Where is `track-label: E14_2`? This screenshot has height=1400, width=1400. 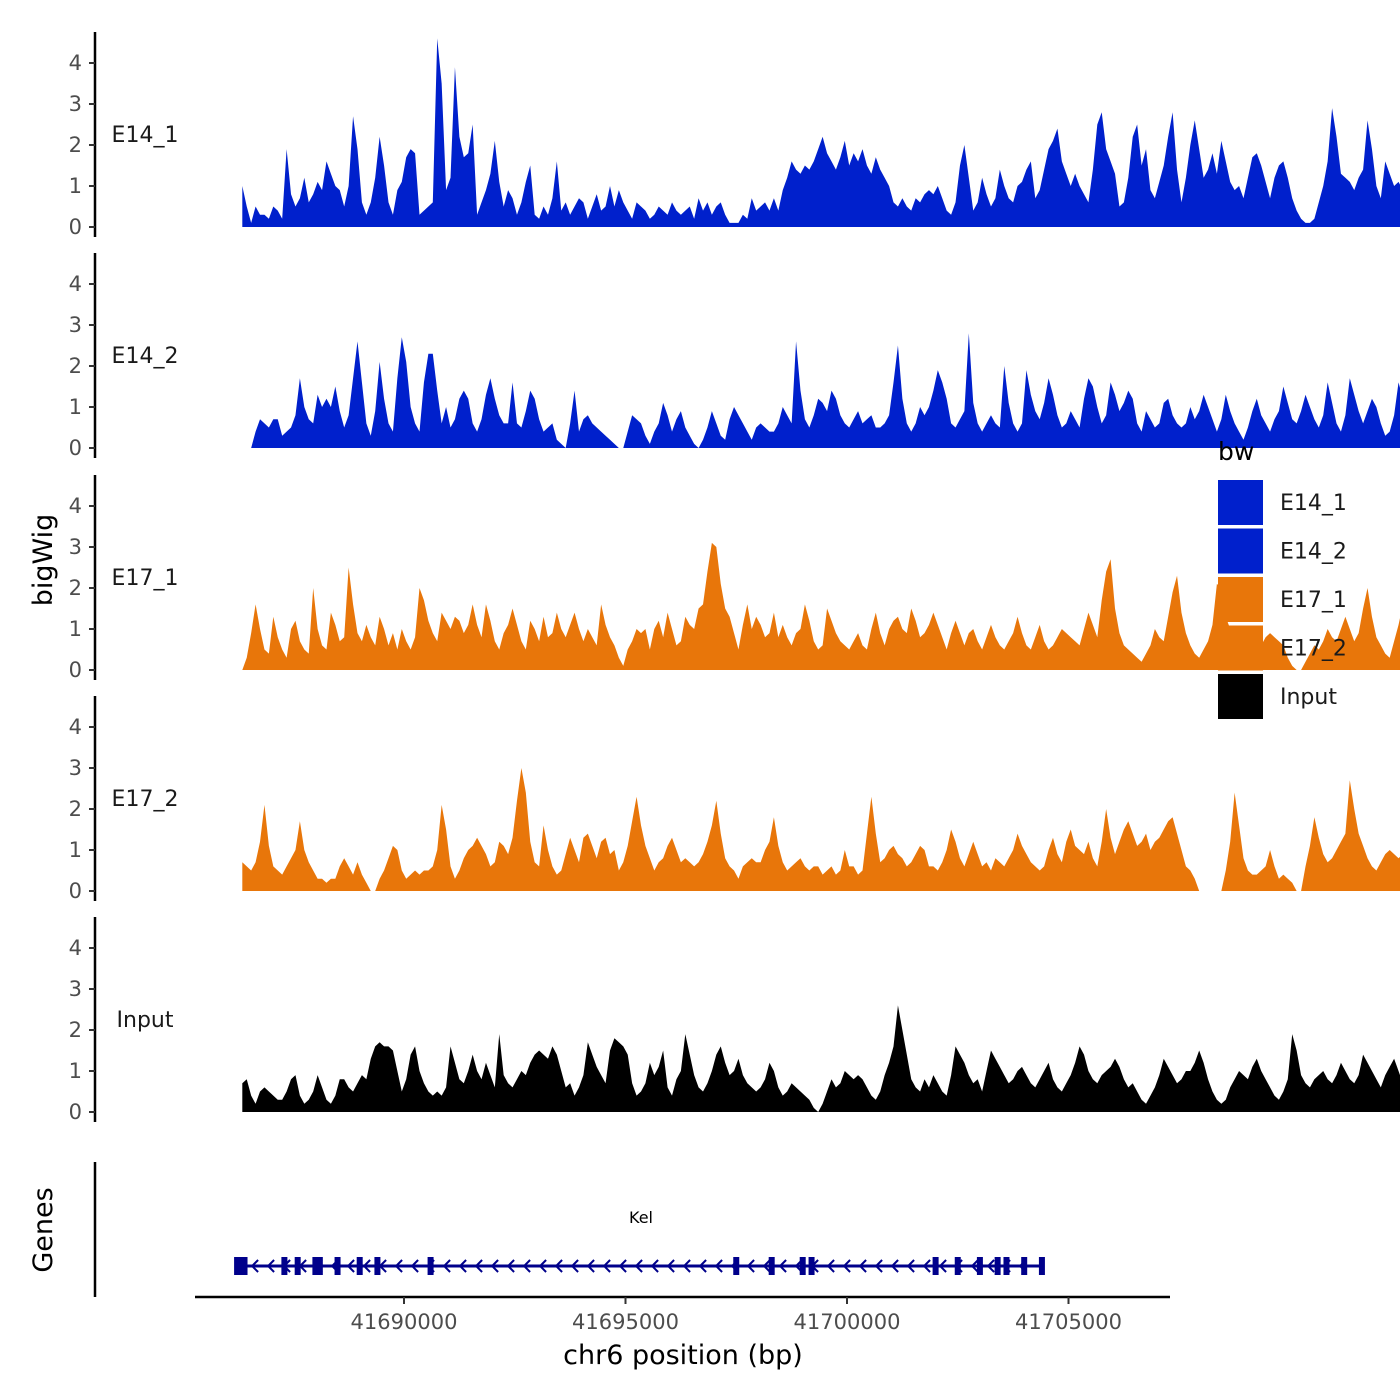
track-label: E14_2 is located at coordinates (145, 356).